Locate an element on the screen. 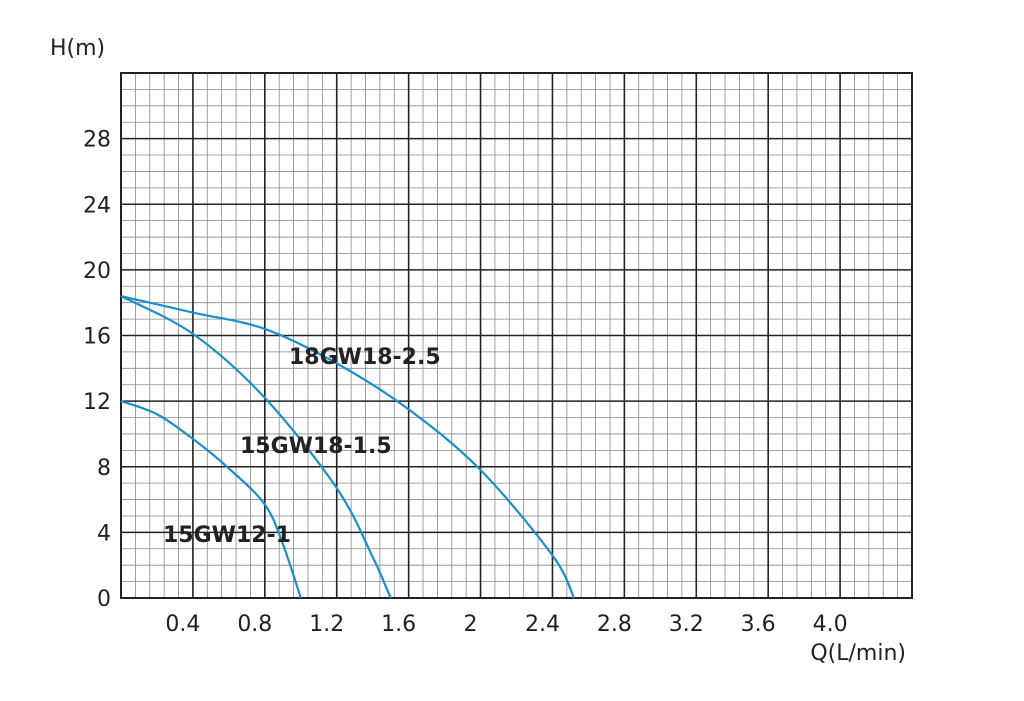 This screenshot has height=701, width=1024. x-tick-label: 3.6 is located at coordinates (758, 624).